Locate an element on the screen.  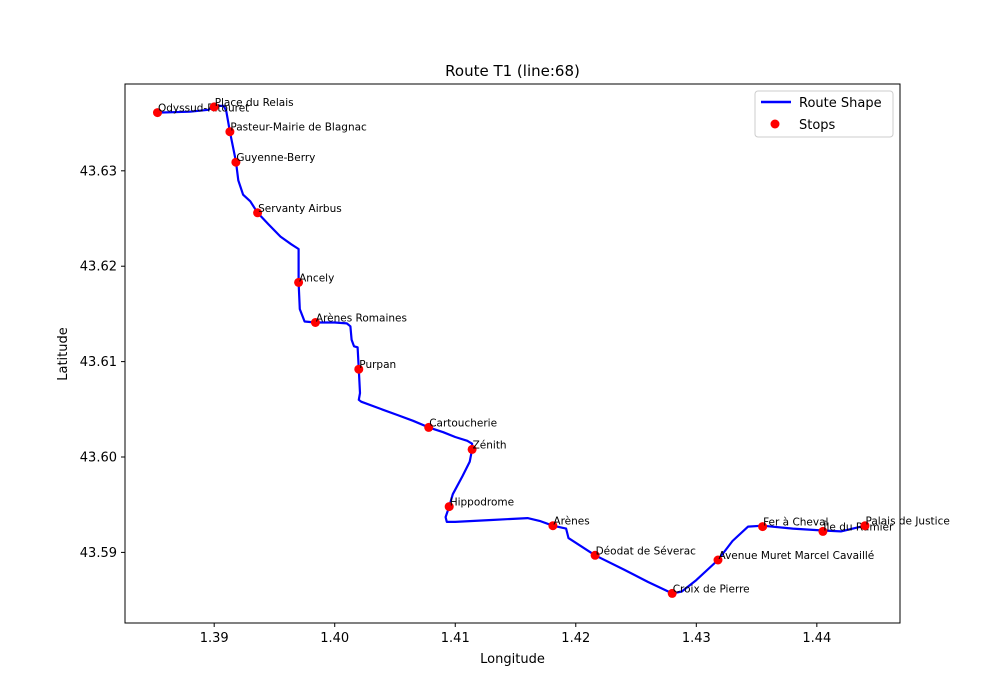
legend: Route Shape Stops is located at coordinates (824, 114).